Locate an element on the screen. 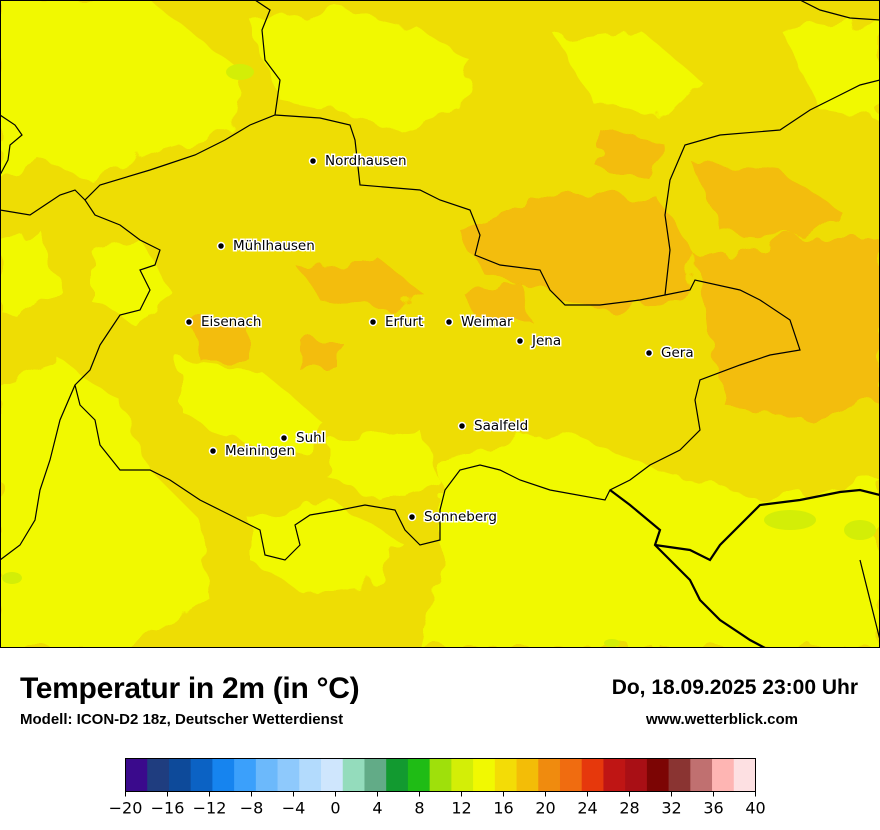 This screenshot has height=830, width=880. legend-tick-label: 16 is located at coordinates (503, 808).